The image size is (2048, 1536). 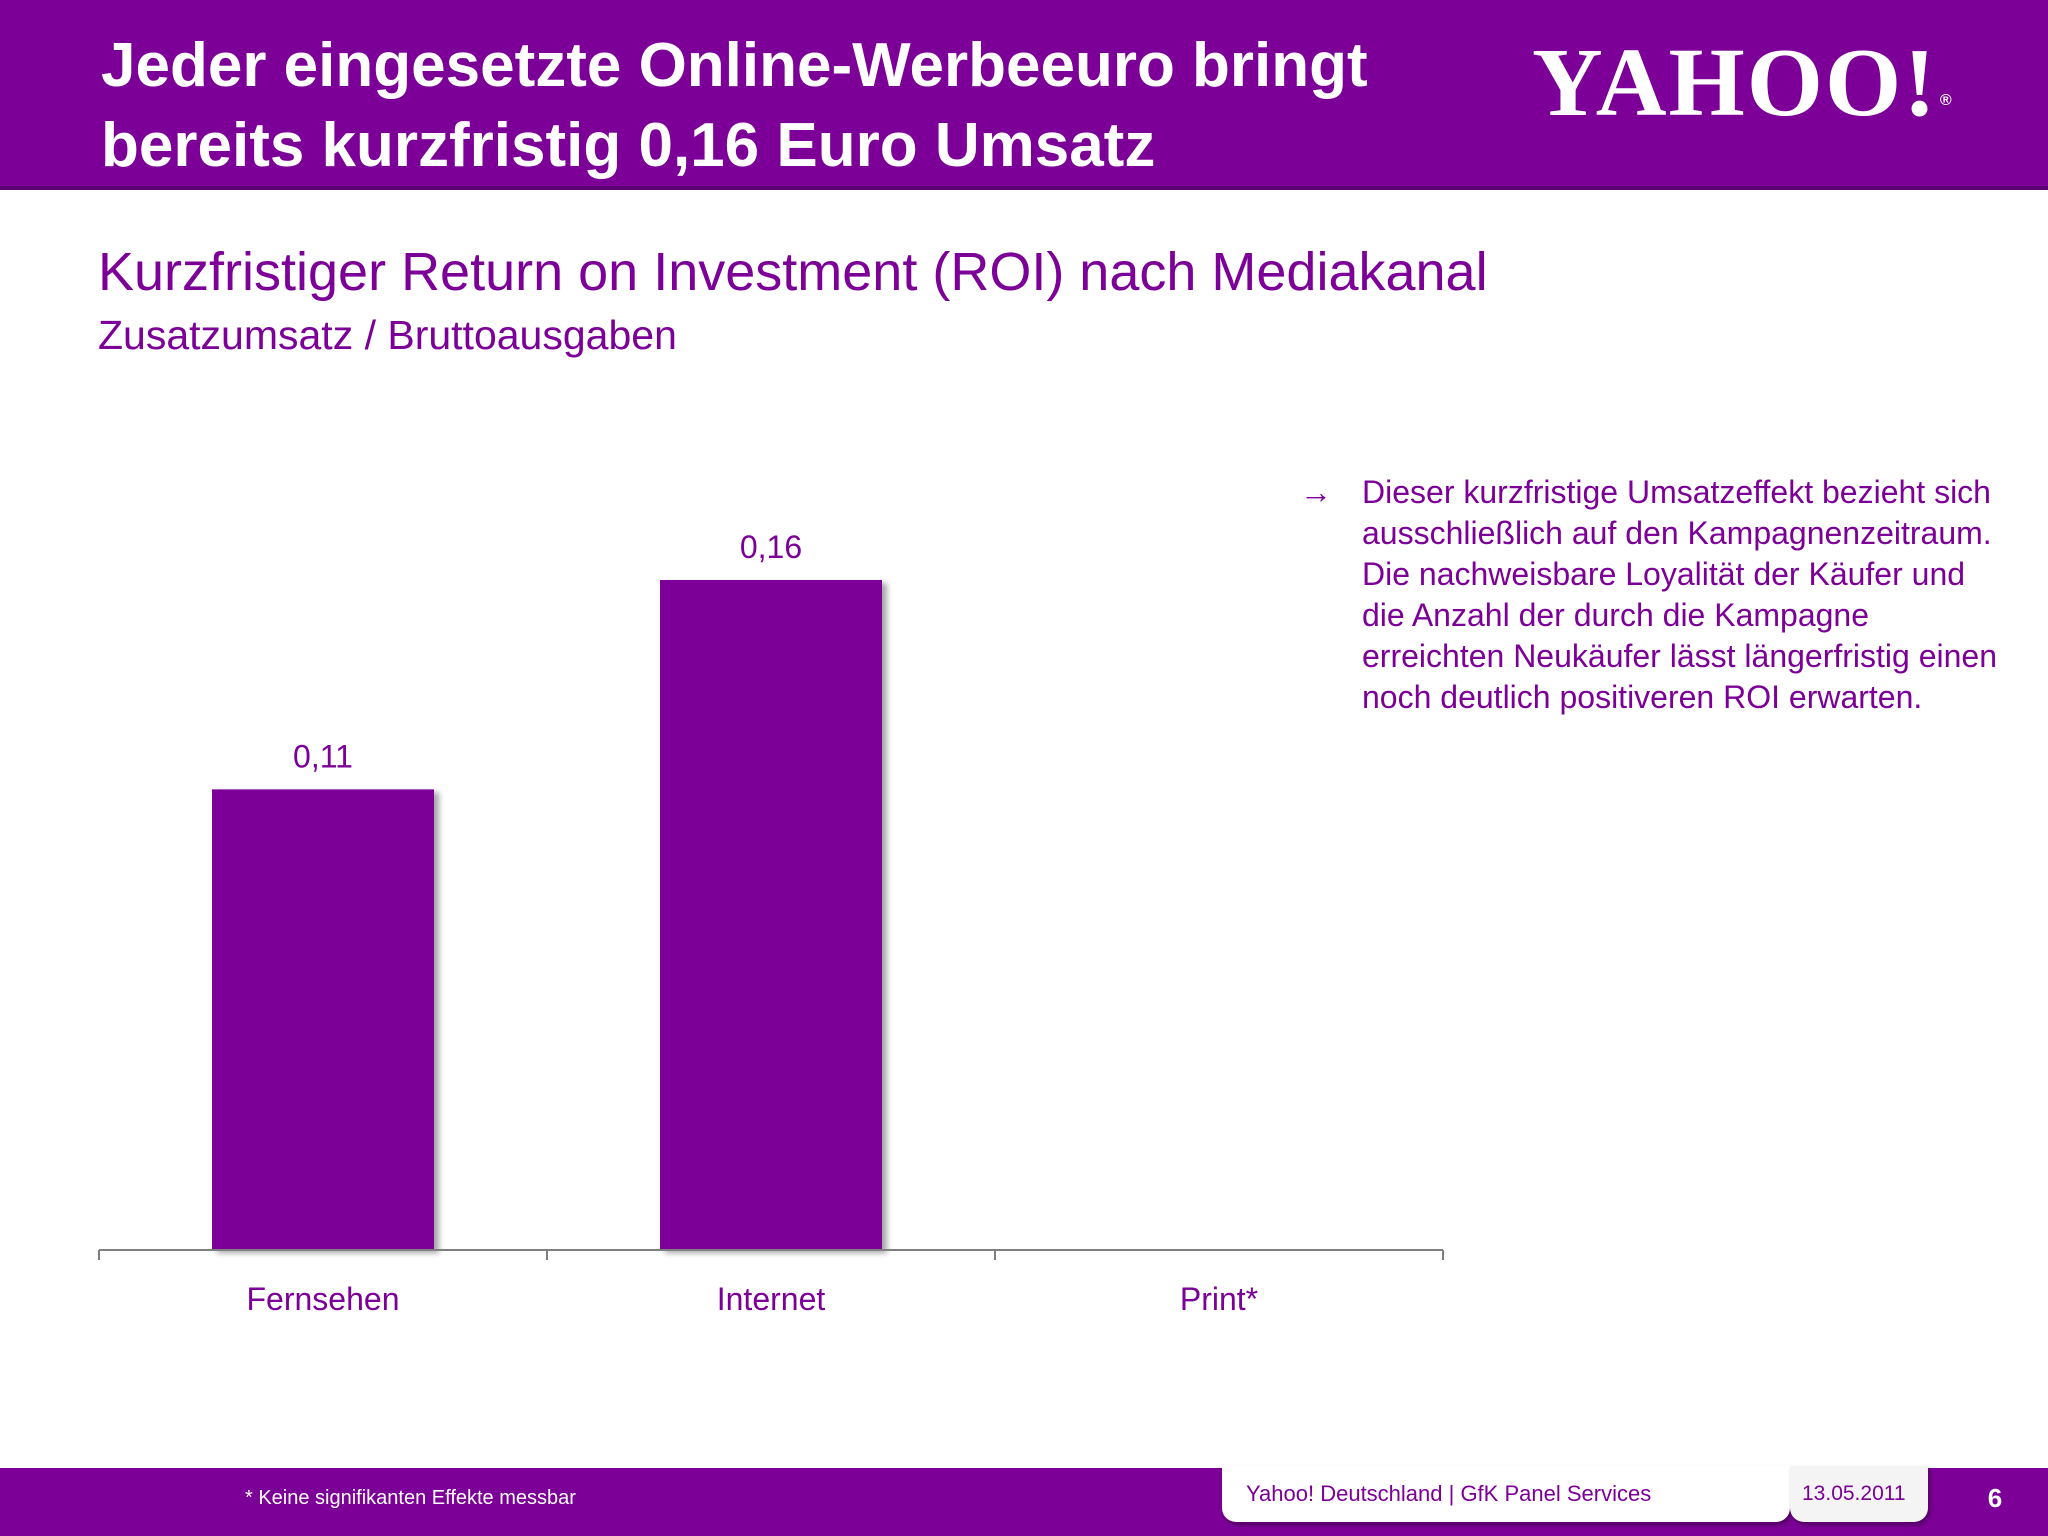 What do you see at coordinates (1854, 1493) in the screenshot?
I see `footer-date: 13.05.2011` at bounding box center [1854, 1493].